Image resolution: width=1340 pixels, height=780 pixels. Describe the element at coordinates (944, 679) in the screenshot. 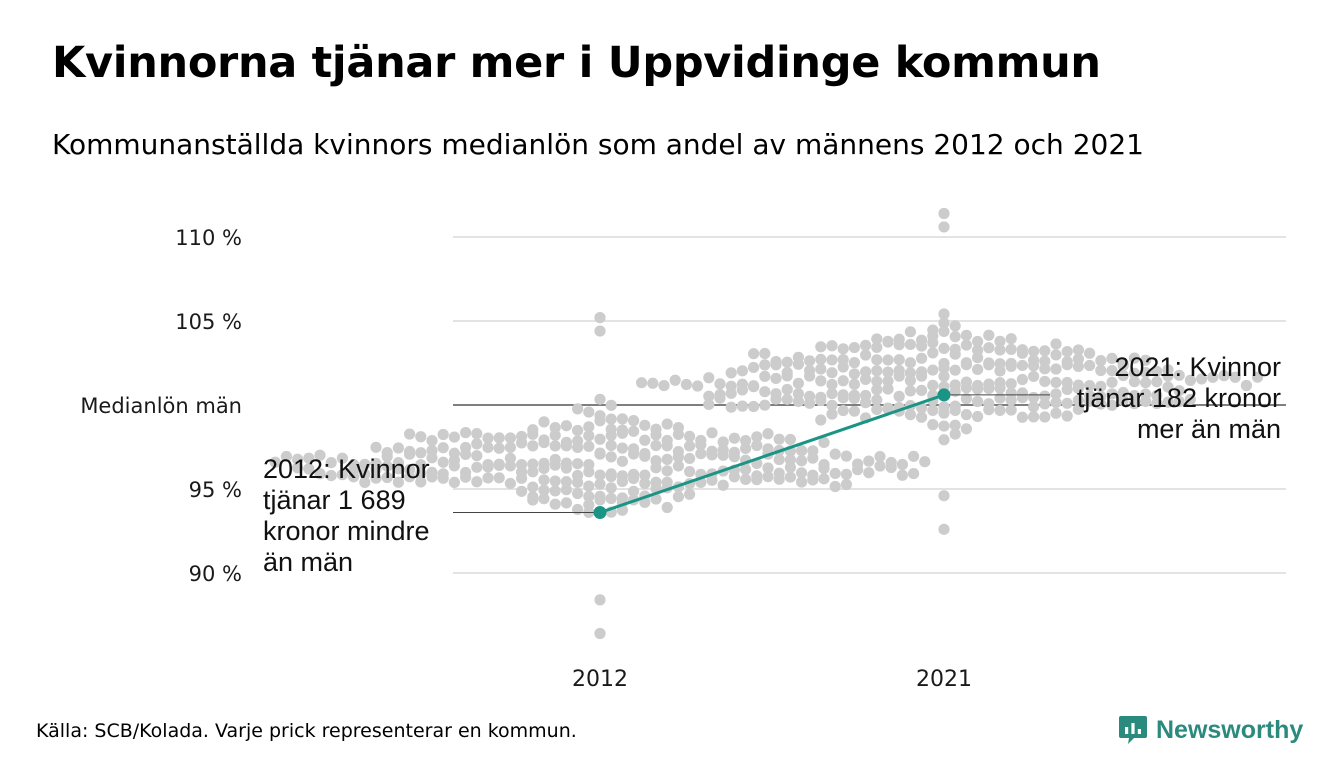

I see `x-tick-label: 2021` at that location.